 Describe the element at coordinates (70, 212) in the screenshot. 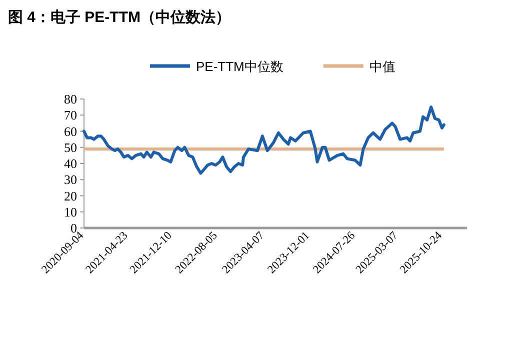

I see `y-tick-label: 10` at that location.